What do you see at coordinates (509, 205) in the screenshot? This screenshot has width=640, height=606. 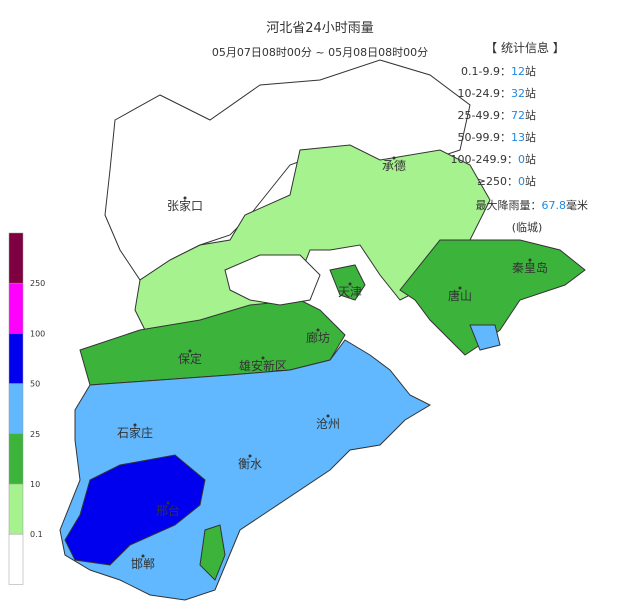 I see `stats-max-label: 最大降雨量：` at bounding box center [509, 205].